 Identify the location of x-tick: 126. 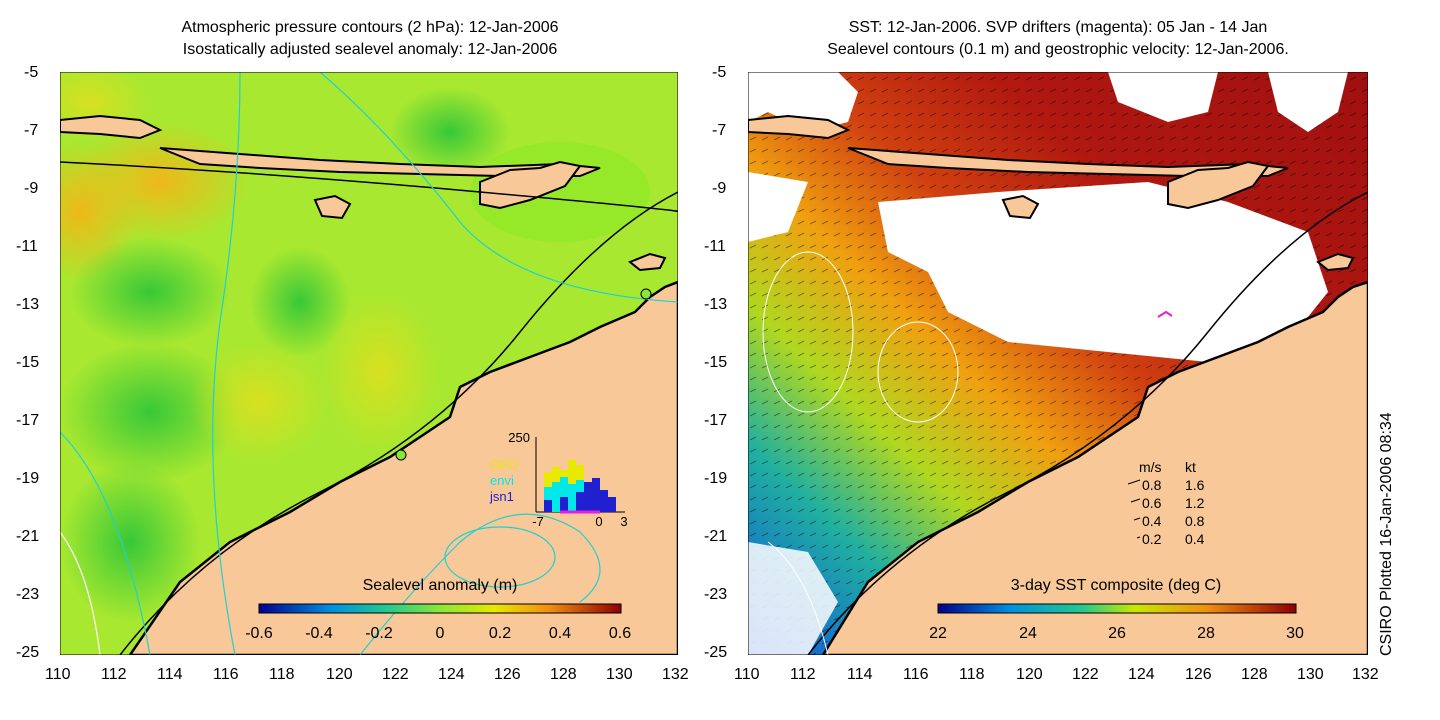
(507, 674).